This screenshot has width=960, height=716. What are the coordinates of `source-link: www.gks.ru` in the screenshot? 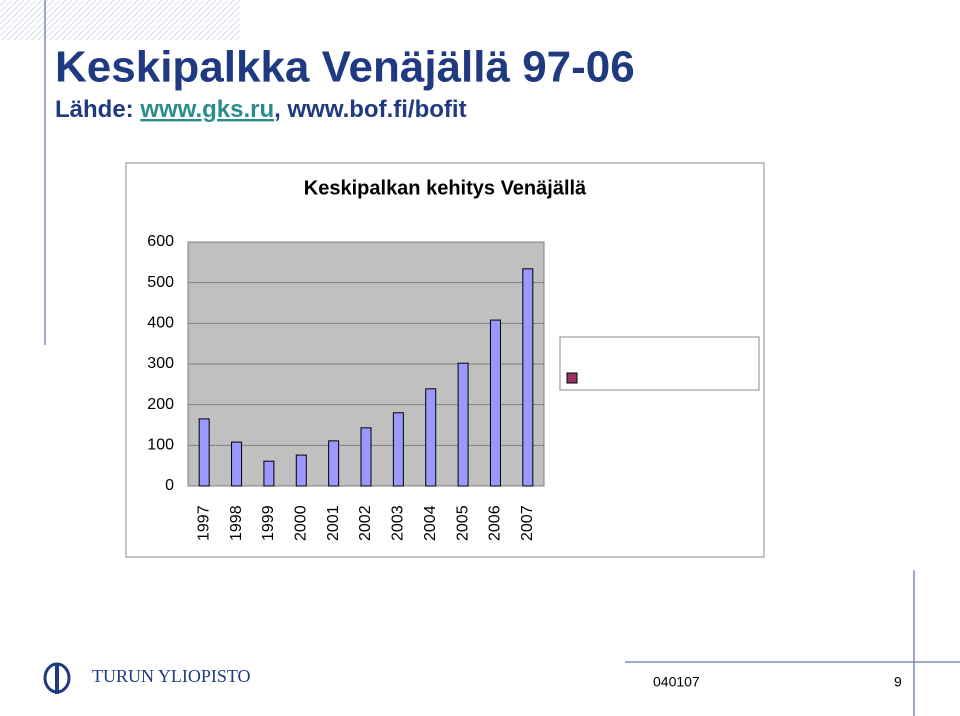 It's located at (206, 109).